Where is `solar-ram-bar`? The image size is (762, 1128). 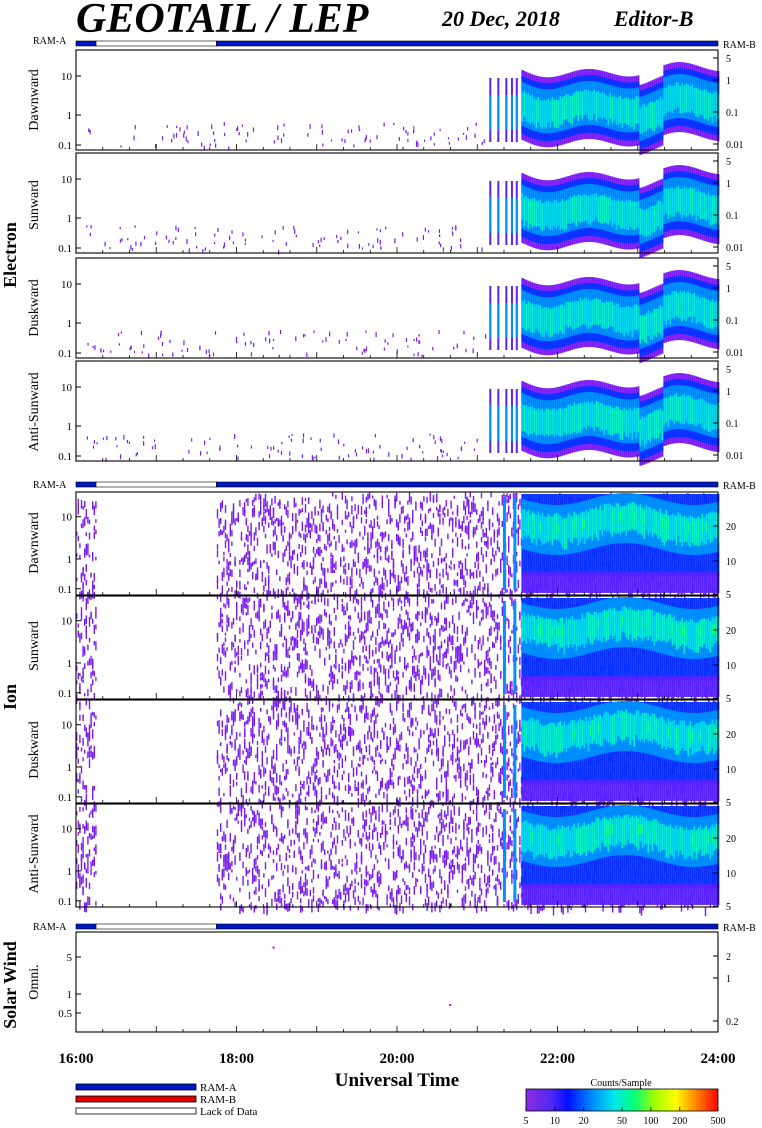 solar-ram-bar is located at coordinates (397, 926).